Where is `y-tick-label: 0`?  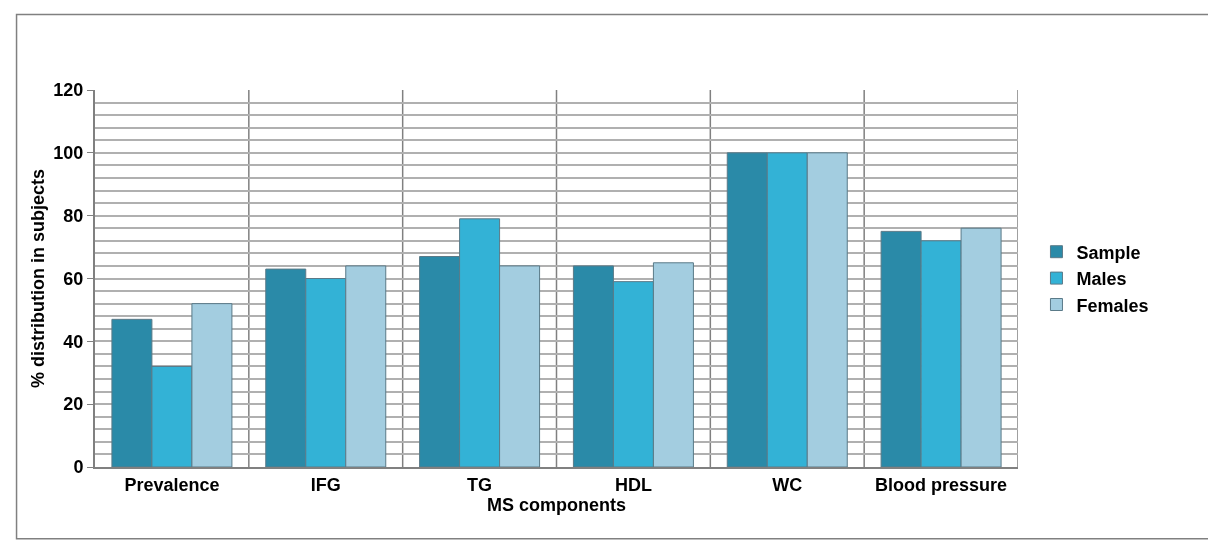 y-tick-label: 0 is located at coordinates (78, 467).